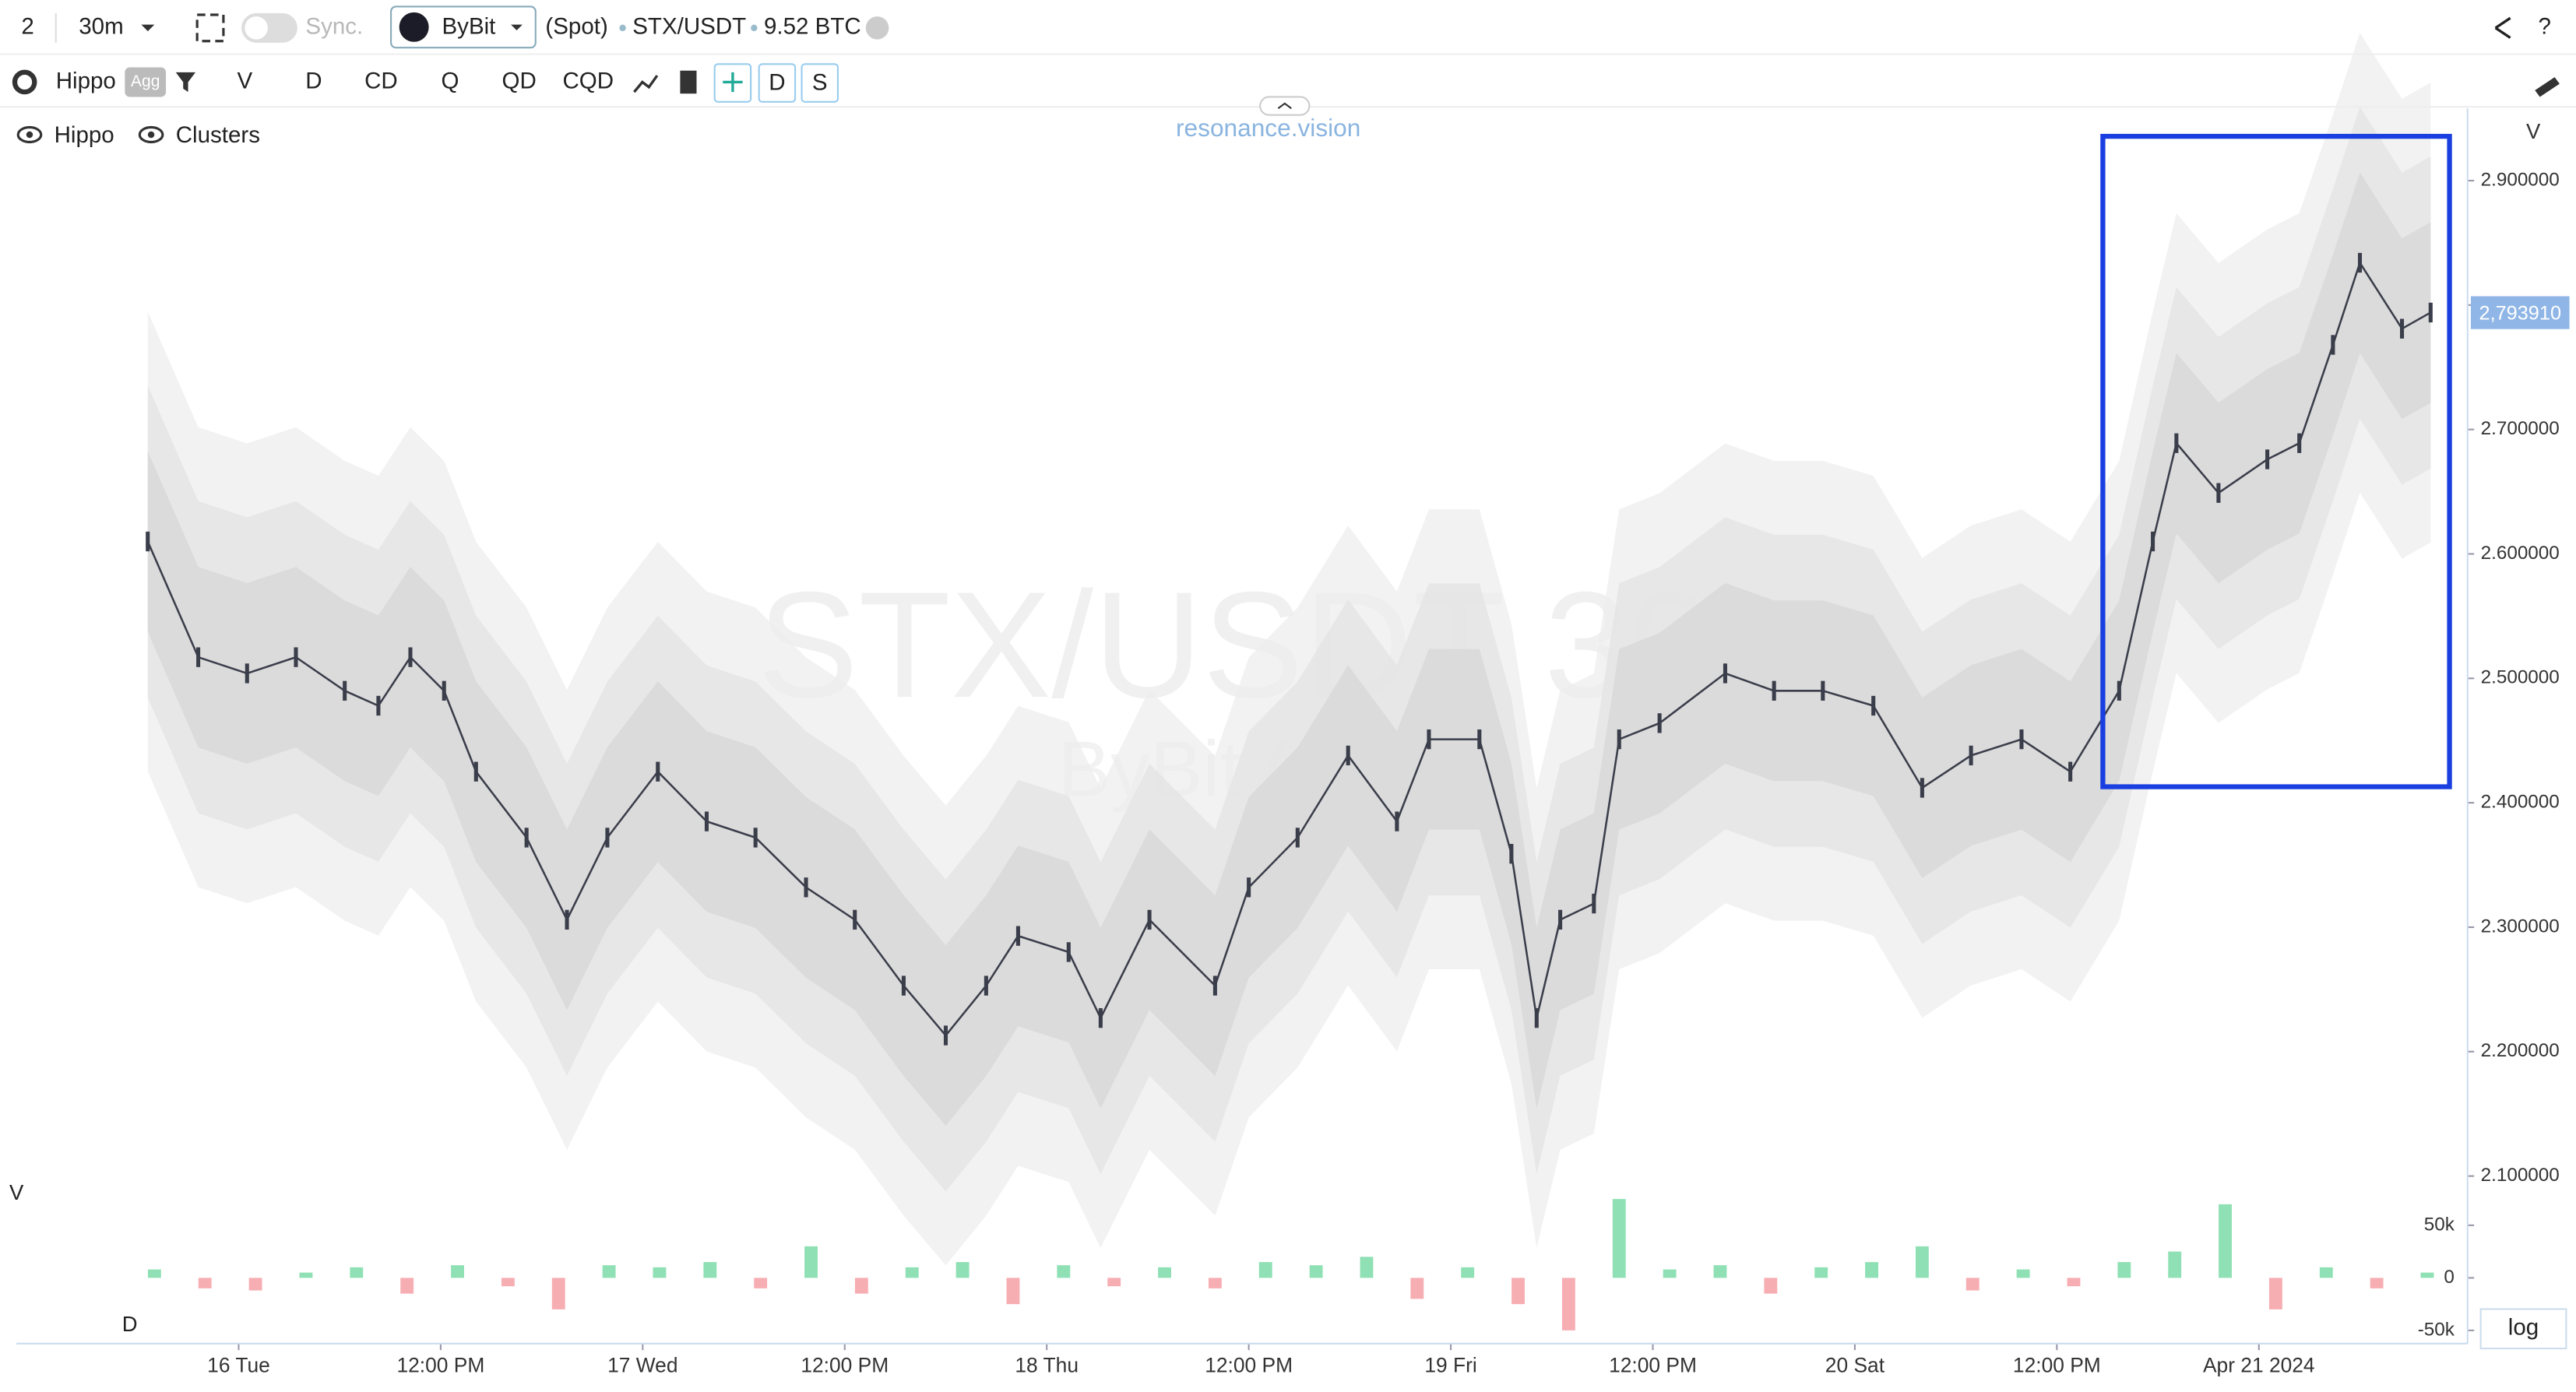 The width and height of the screenshot is (2576, 1392). What do you see at coordinates (24, 82) in the screenshot?
I see `settings-icon` at bounding box center [24, 82].